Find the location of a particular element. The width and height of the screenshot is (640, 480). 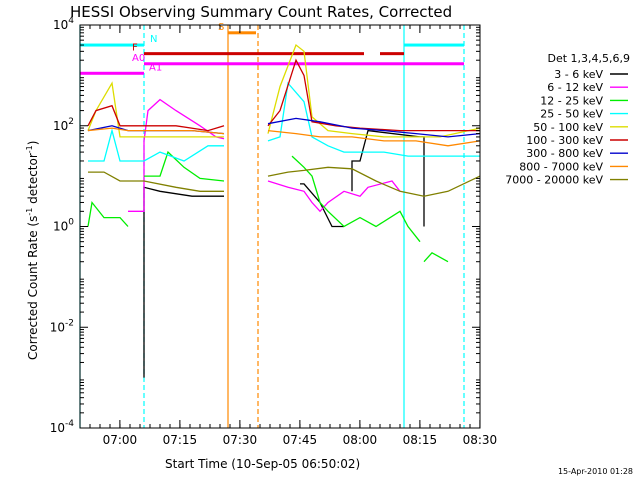

legend-item-2: 12 - 25 keV is located at coordinates (571, 100).